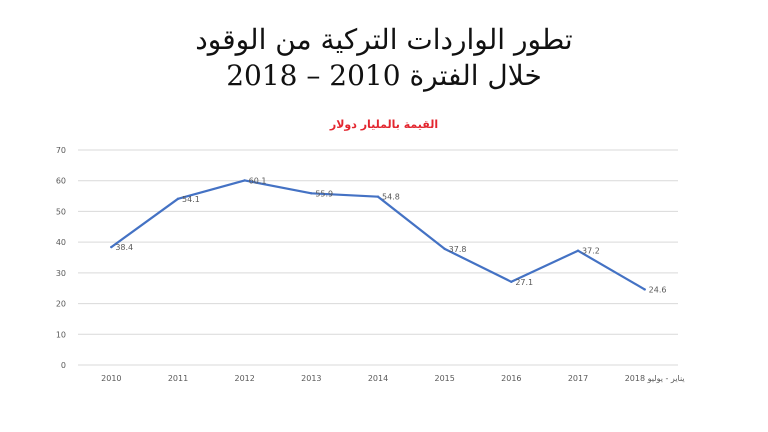 The image size is (768, 432). Describe the element at coordinates (191, 199) in the screenshot. I see `data-label: 54.1` at that location.